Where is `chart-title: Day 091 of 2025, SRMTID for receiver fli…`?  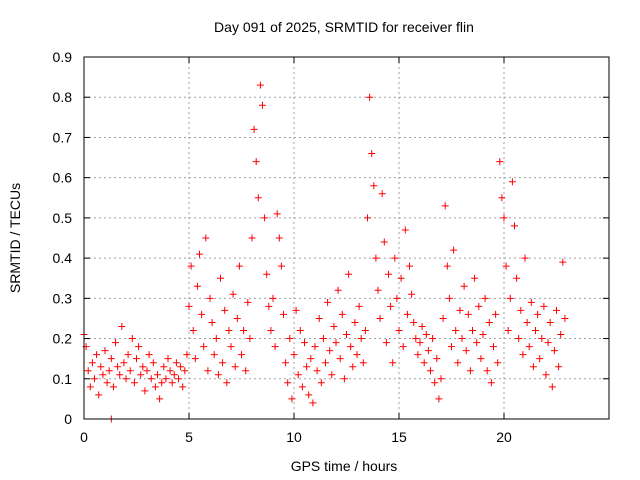
chart-title: Day 091 of 2025, SRMTID for receiver fli… is located at coordinates (344, 27).